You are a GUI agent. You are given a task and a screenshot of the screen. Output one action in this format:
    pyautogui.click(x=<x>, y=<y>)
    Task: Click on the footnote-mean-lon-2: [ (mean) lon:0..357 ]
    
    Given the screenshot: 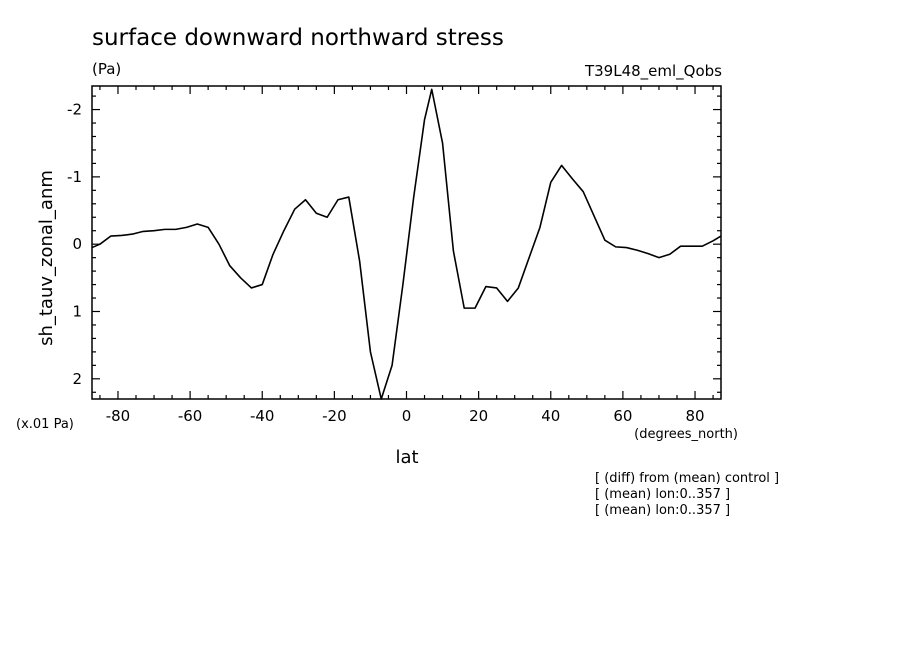 What is the action you would take?
    pyautogui.click(x=662, y=510)
    